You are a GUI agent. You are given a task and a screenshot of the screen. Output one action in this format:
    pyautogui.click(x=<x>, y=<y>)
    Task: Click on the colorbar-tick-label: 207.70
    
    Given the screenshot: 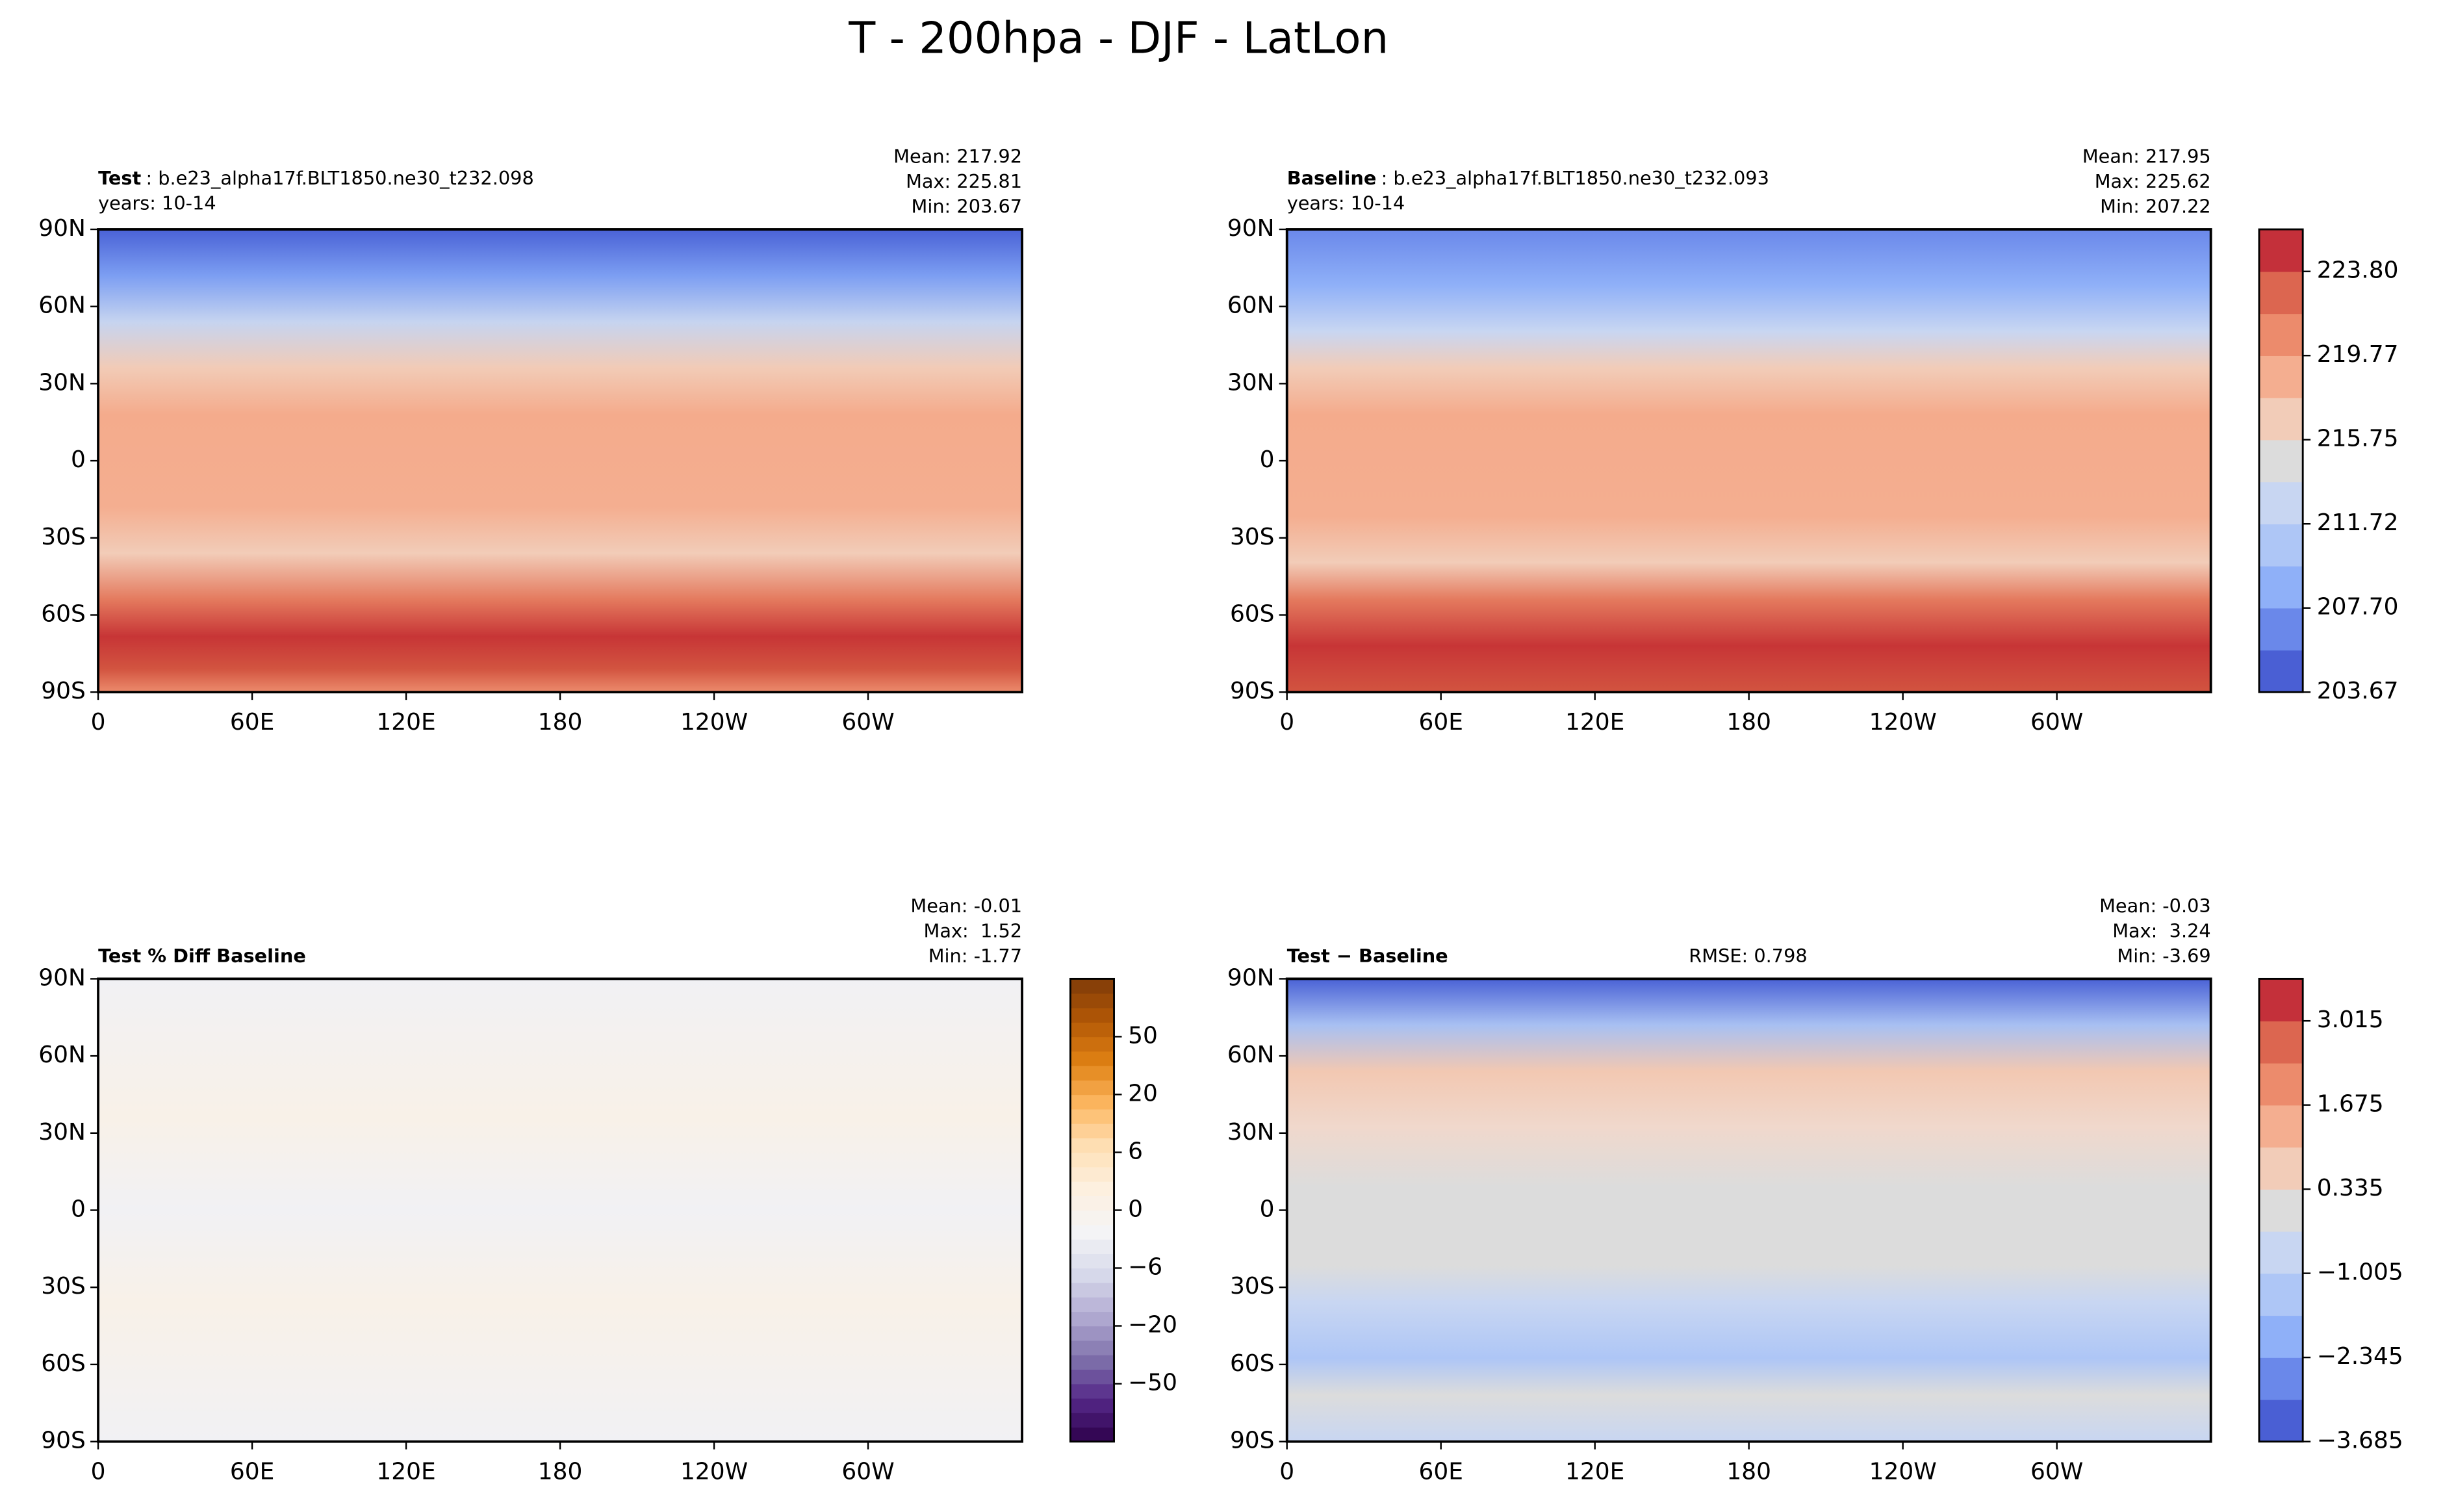 What is the action you would take?
    pyautogui.click(x=2358, y=607)
    